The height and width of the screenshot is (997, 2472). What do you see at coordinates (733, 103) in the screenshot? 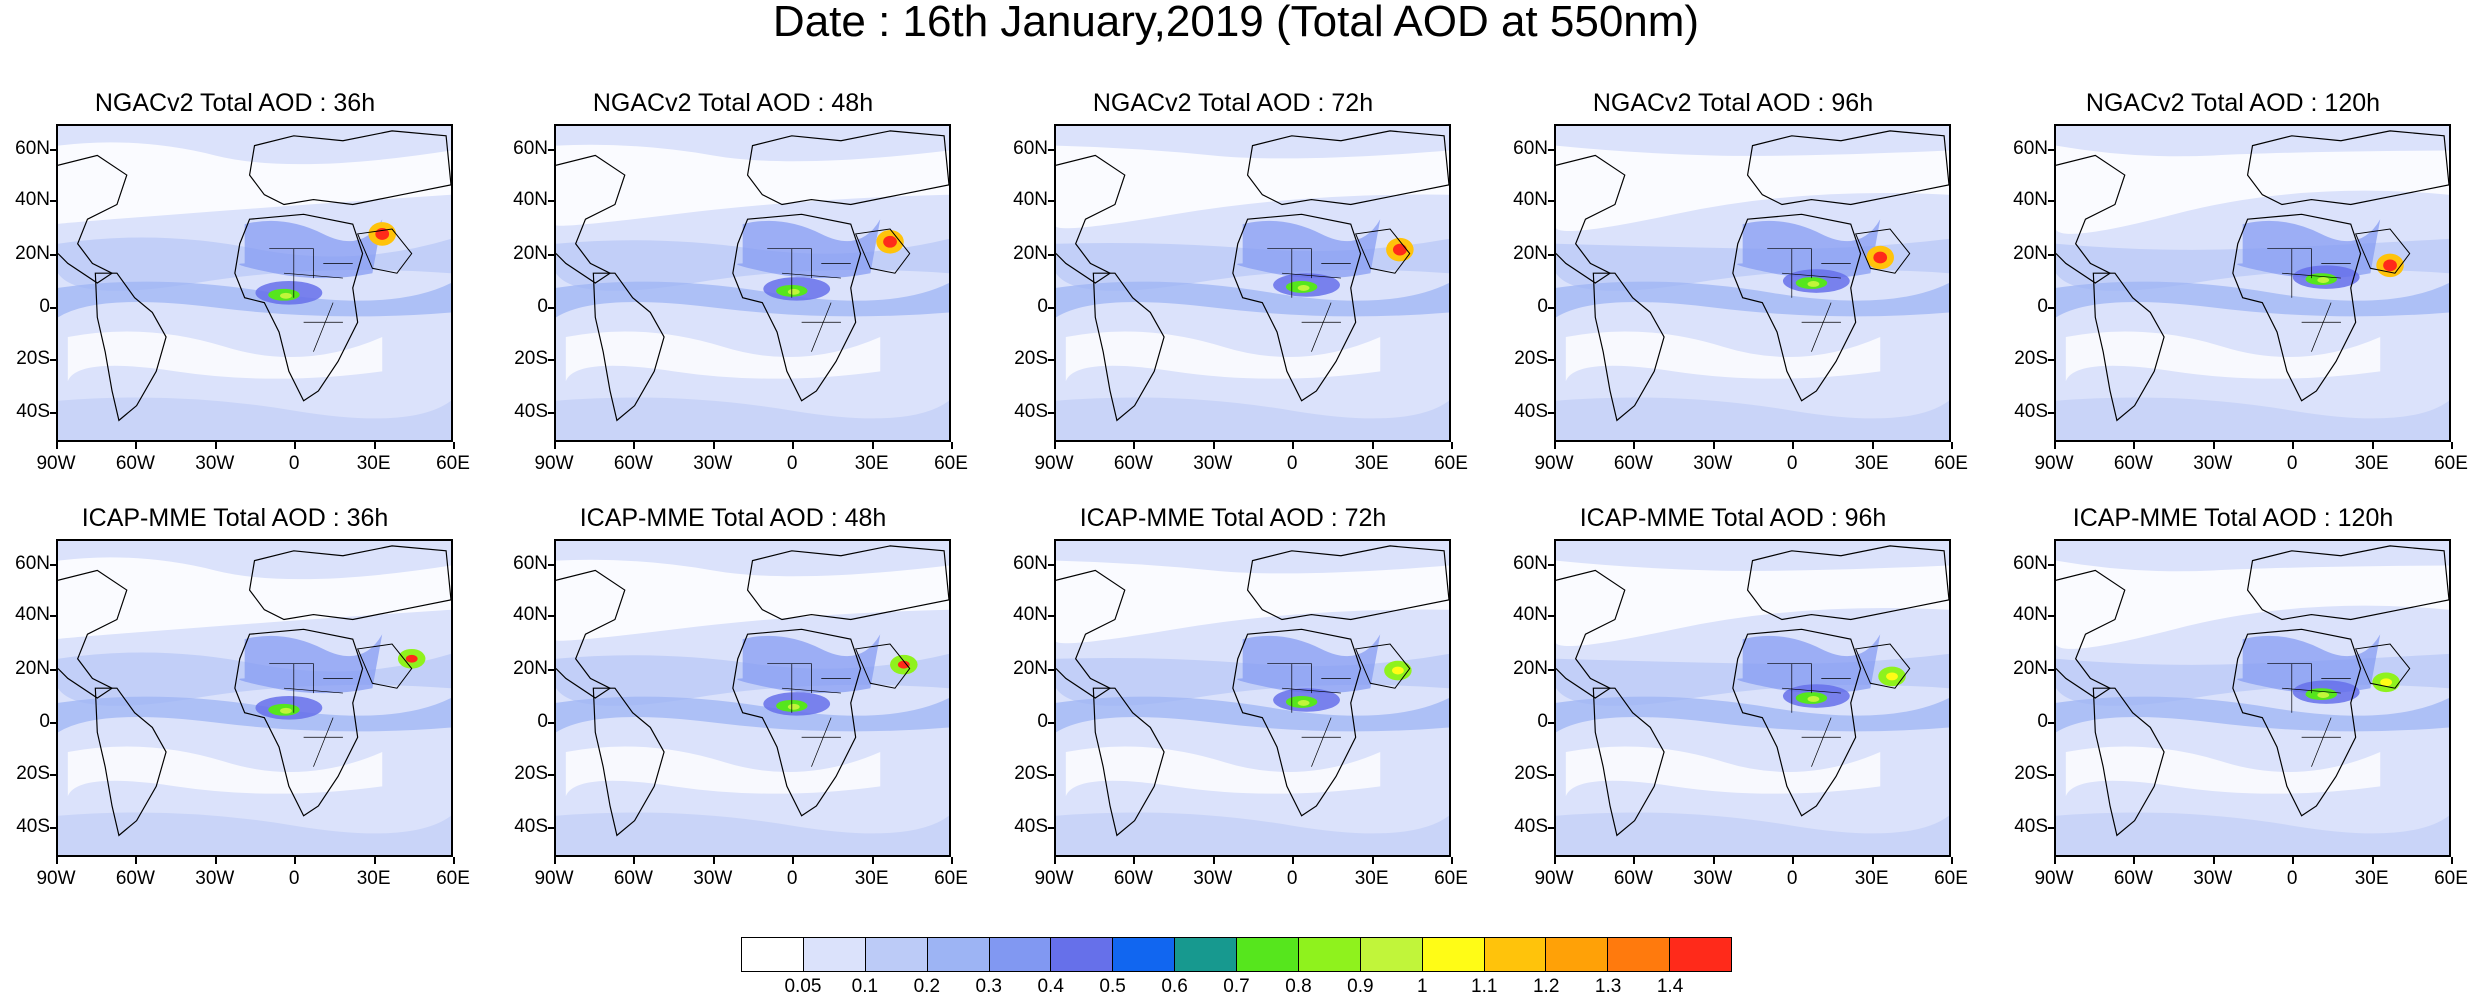
I see `panel-title: NGACv2 Total AOD : 48h` at bounding box center [733, 103].